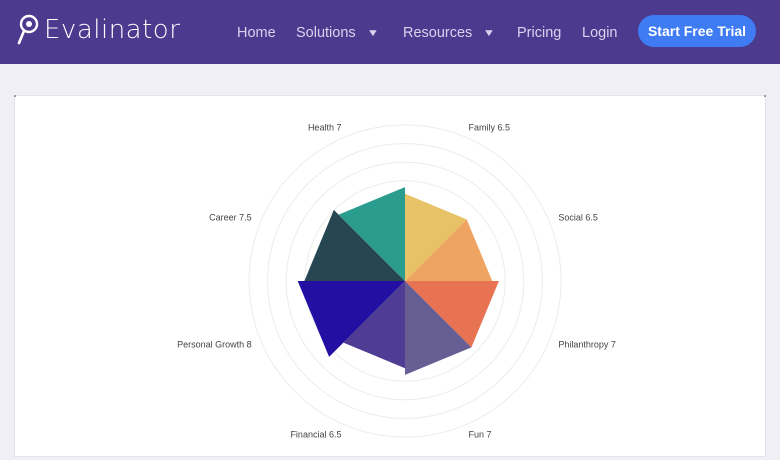 Image resolution: width=780 pixels, height=460 pixels. I want to click on nav-home: Home, so click(256, 33).